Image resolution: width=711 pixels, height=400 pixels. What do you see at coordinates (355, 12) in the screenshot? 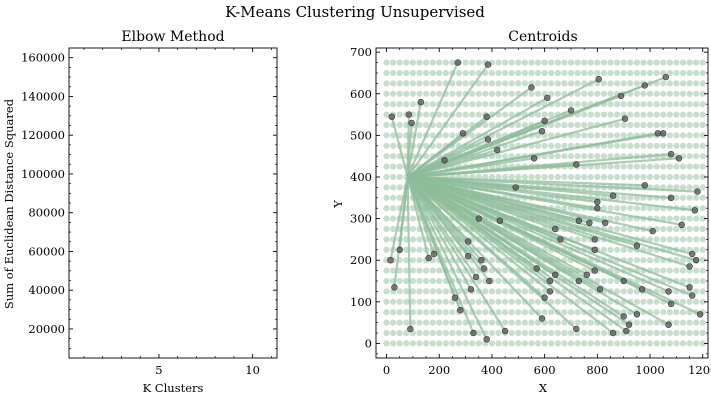
I see `figure-title: K-Means Clustering Unsupervised` at bounding box center [355, 12].